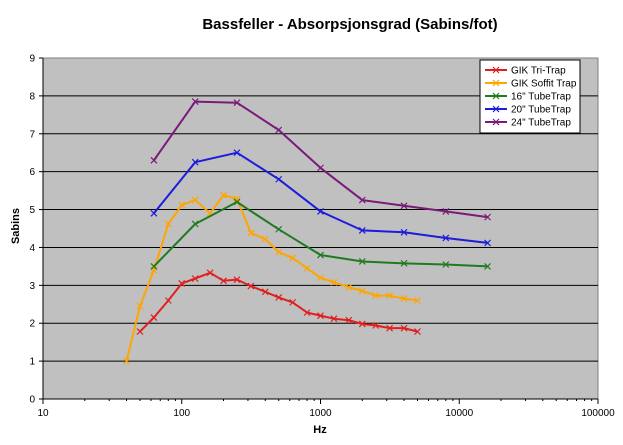 This screenshot has height=445, width=623. I want to click on legend-label: 16" TubeTrap, so click(541, 97).